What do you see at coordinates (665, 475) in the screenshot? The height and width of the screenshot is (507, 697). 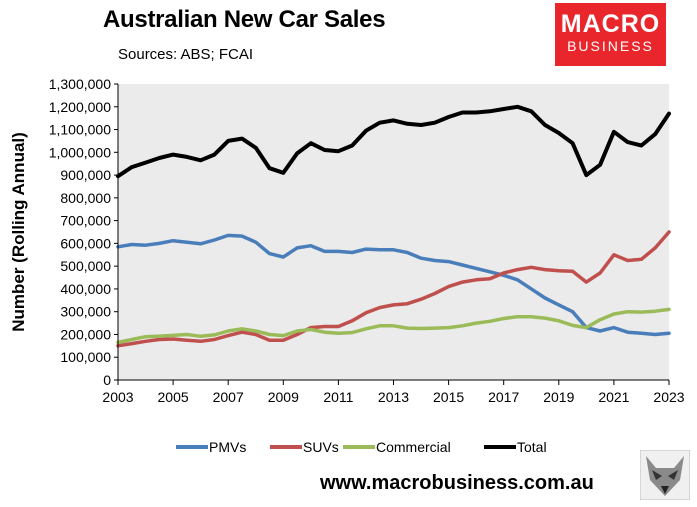 I see `fox-logo-icon` at bounding box center [665, 475].